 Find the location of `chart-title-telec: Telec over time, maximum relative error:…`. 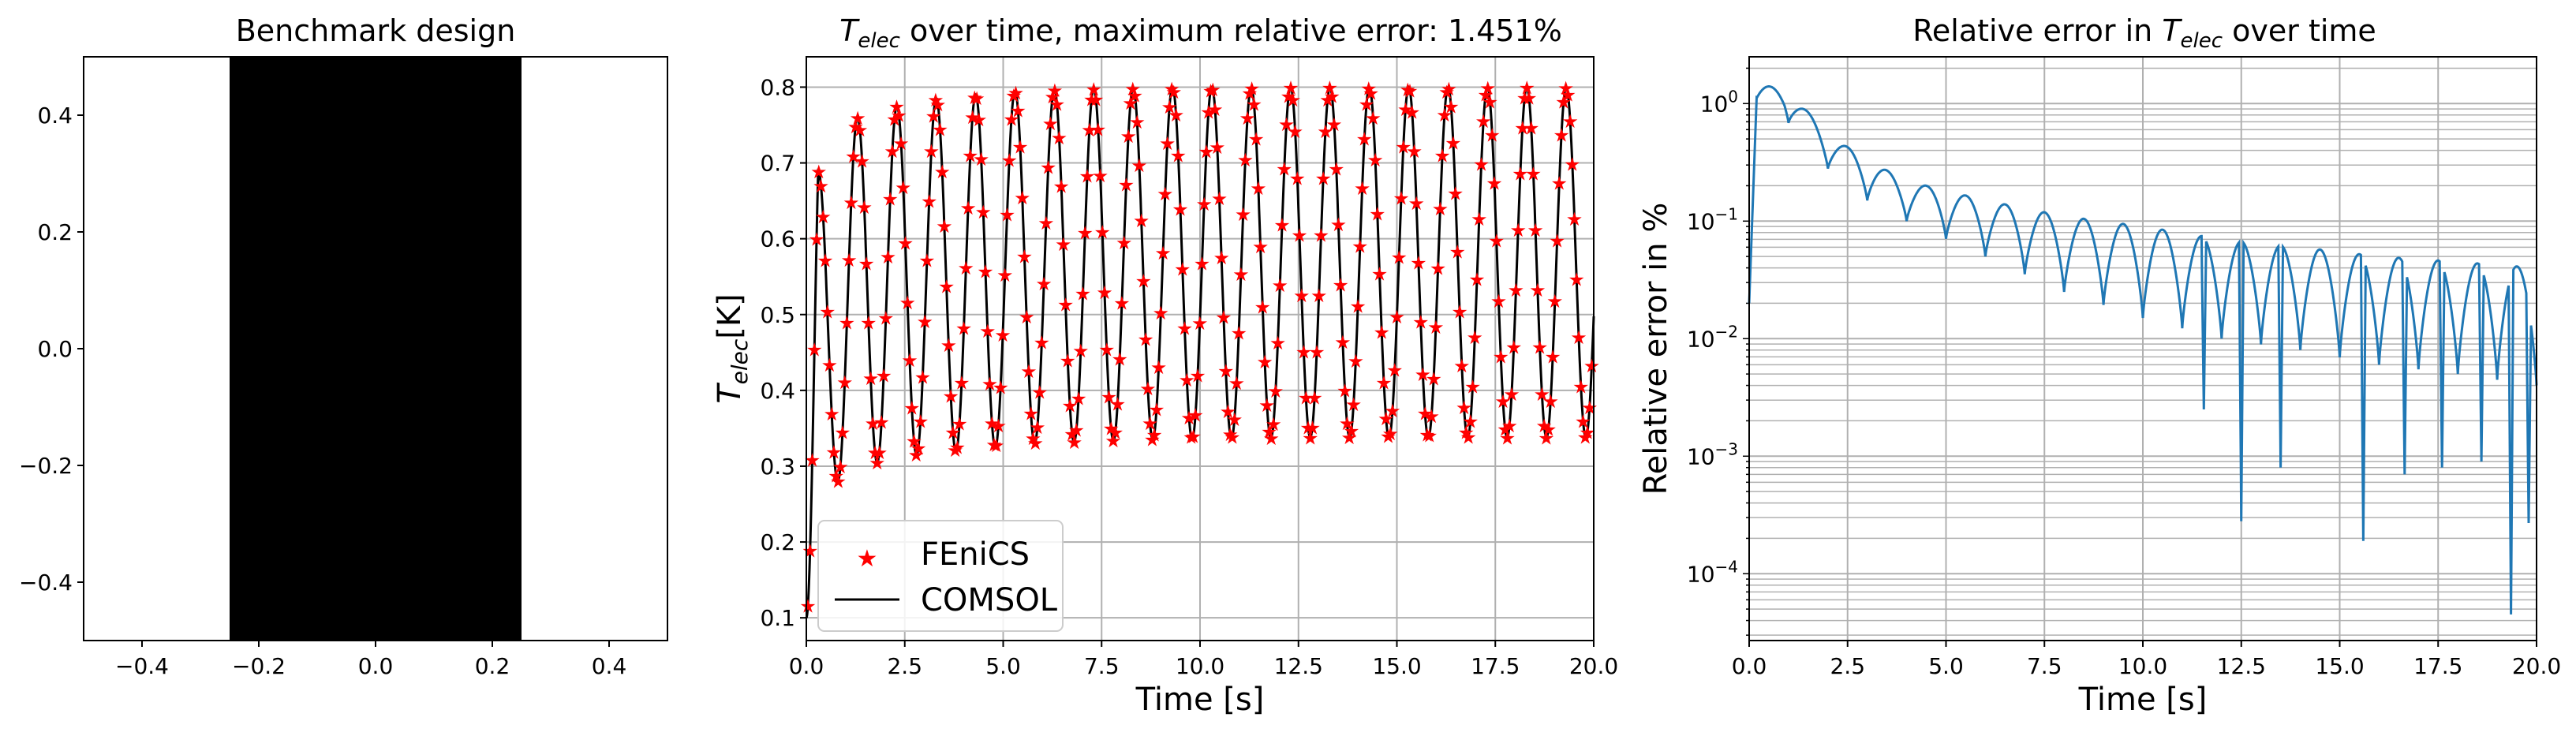

chart-title-telec: Telec over time, maximum relative error:… is located at coordinates (1200, 33).